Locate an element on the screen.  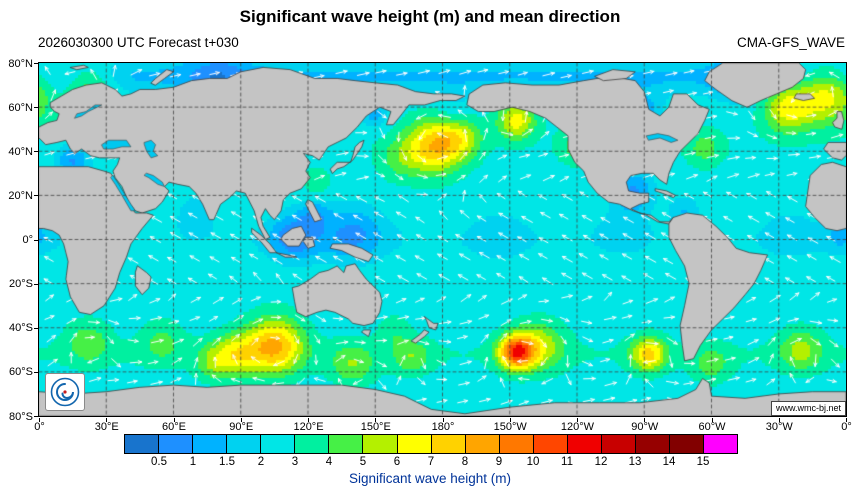
lat-tick-label: 80°S is located at coordinates (21, 416).